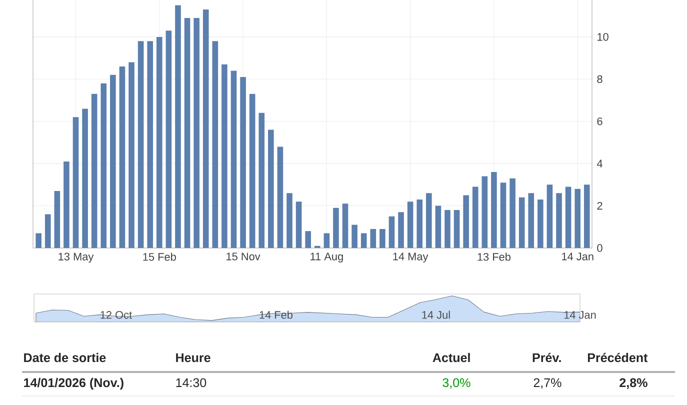 Image resolution: width=687 pixels, height=405 pixels. I want to click on x-tick-label: 11 Aug, so click(326, 257).